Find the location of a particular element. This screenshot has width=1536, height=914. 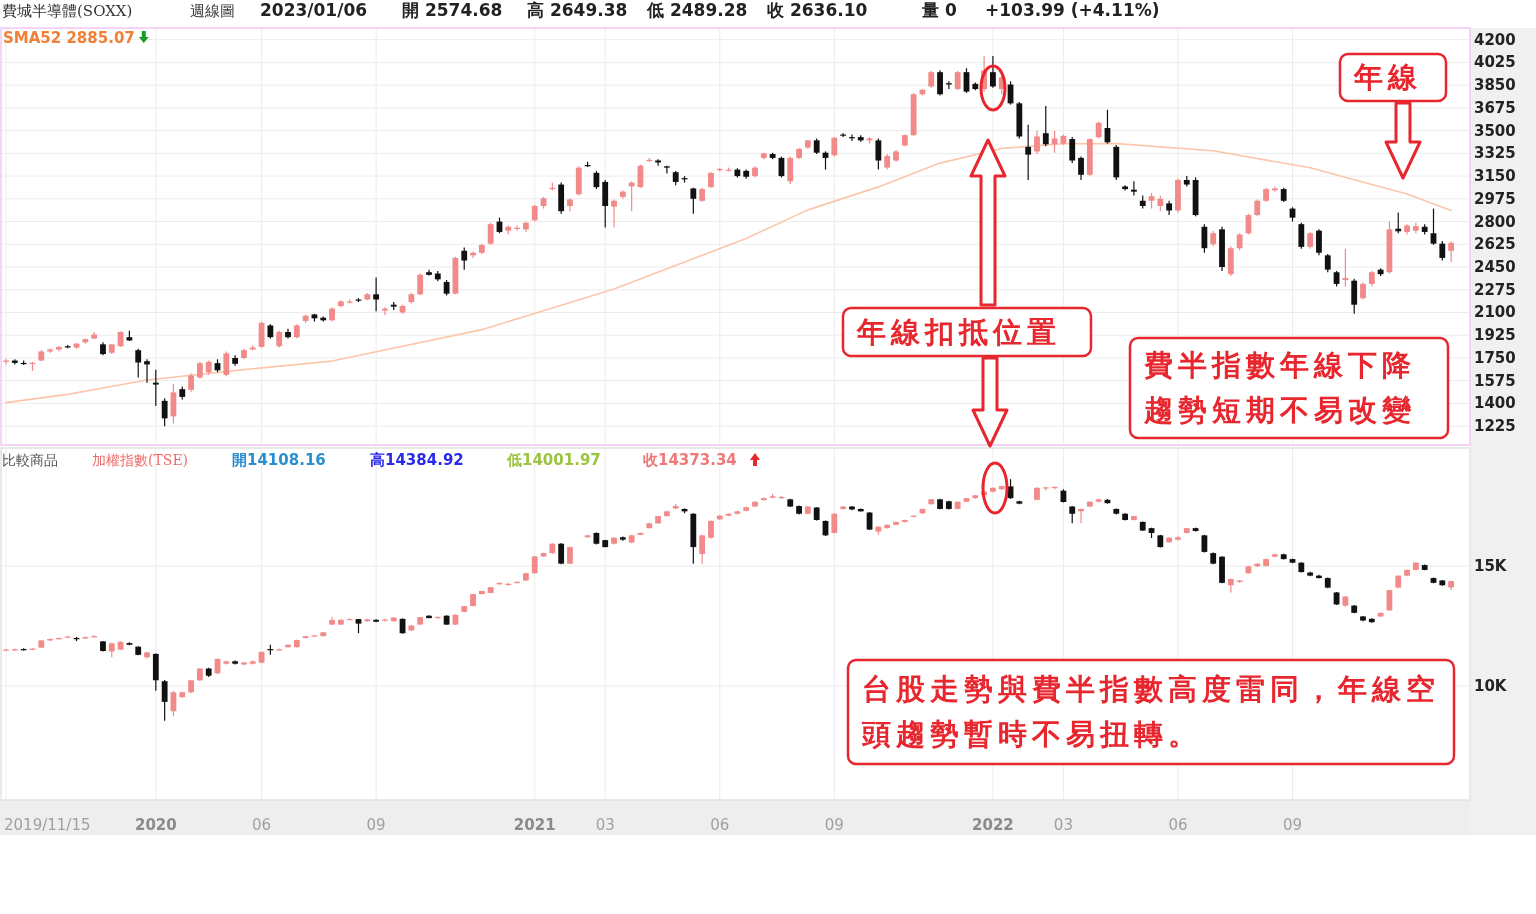

text: 2023/01/06 is located at coordinates (314, 10).